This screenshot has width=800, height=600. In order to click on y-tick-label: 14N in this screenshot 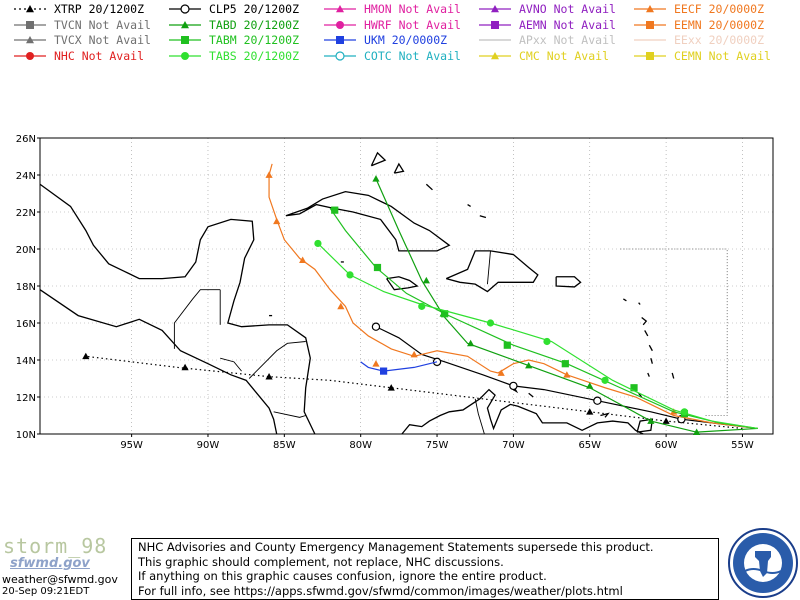, I will do `click(26, 361)`.